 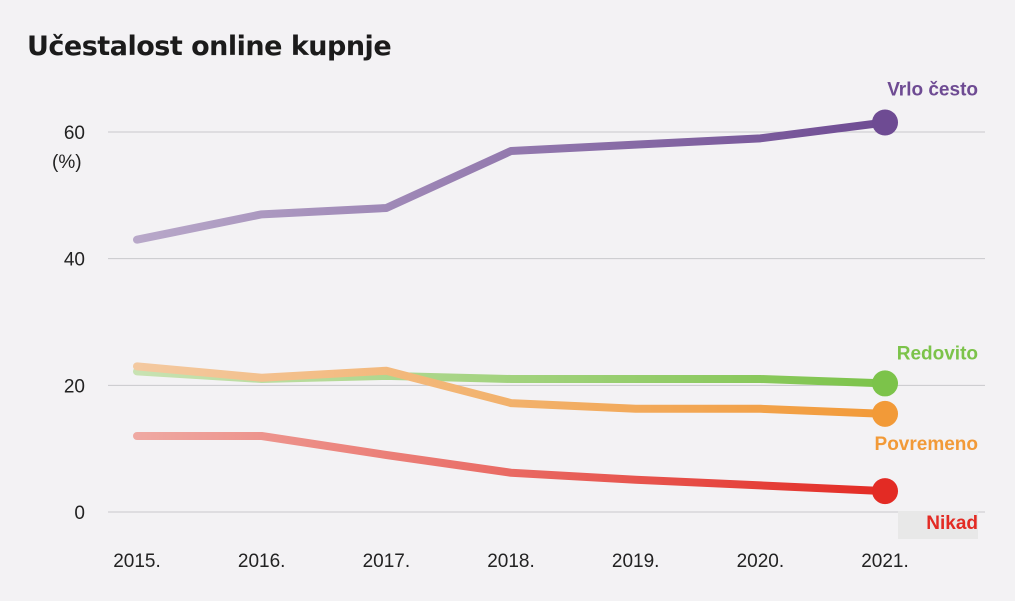 I want to click on x-tick-label: 2018., so click(x=511, y=561).